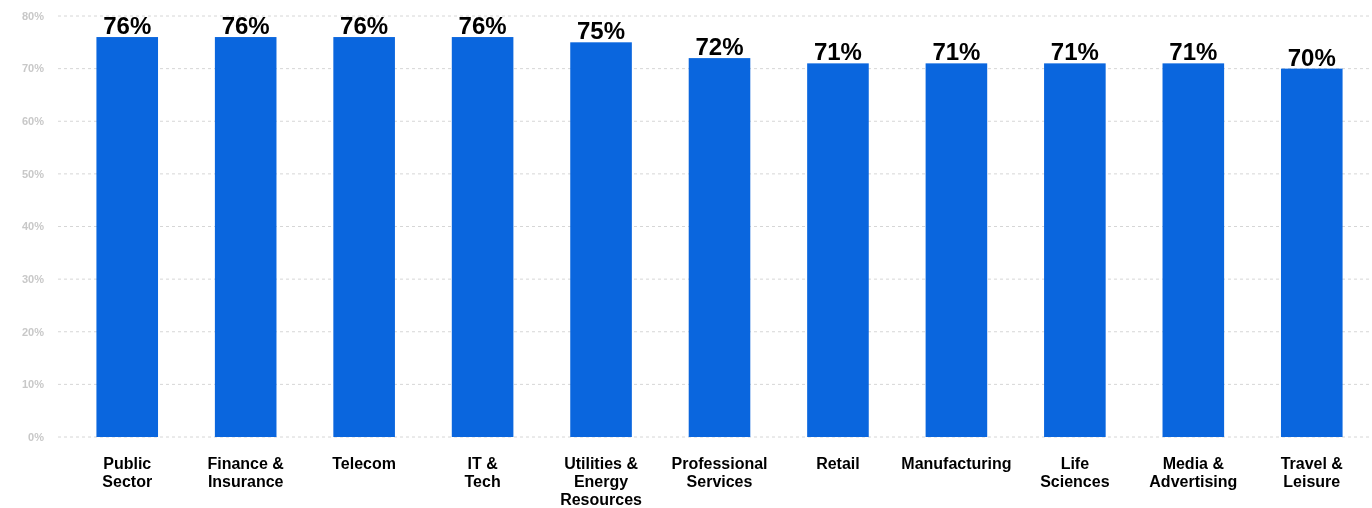 The width and height of the screenshot is (1372, 508). I want to click on x-tick-label: Life Sciences, so click(1075, 472).